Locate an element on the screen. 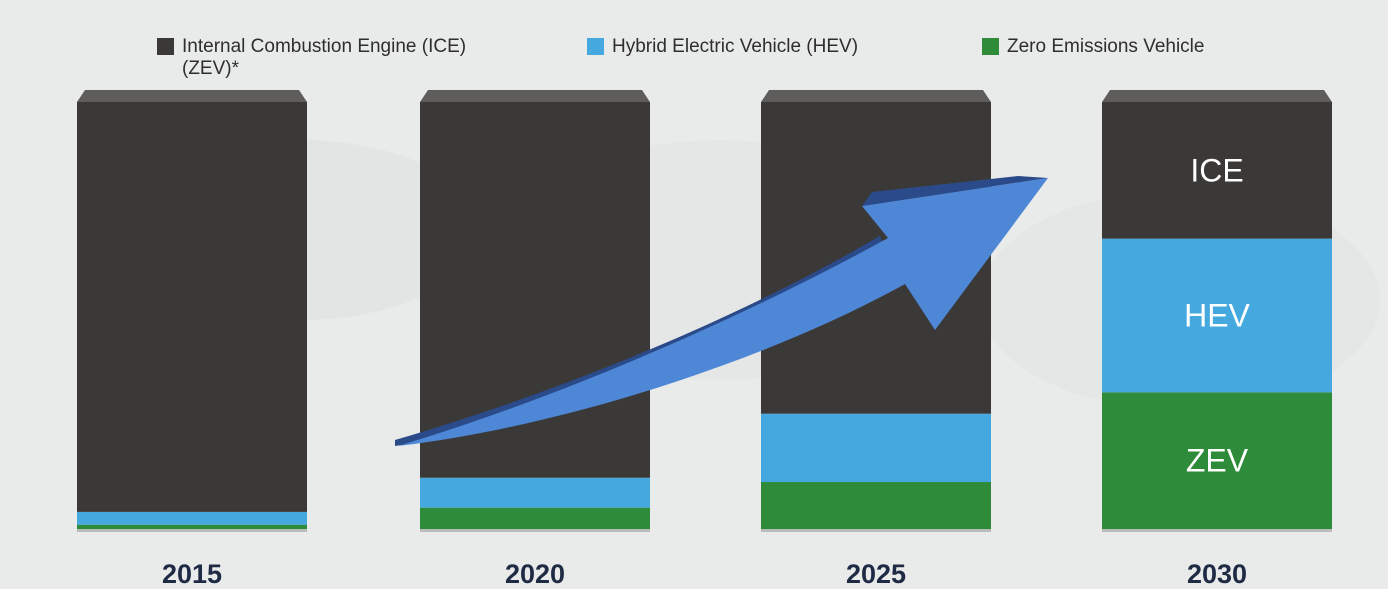 Image resolution: width=1388 pixels, height=589 pixels. bar-segment-hev-2030 is located at coordinates (1217, 315).